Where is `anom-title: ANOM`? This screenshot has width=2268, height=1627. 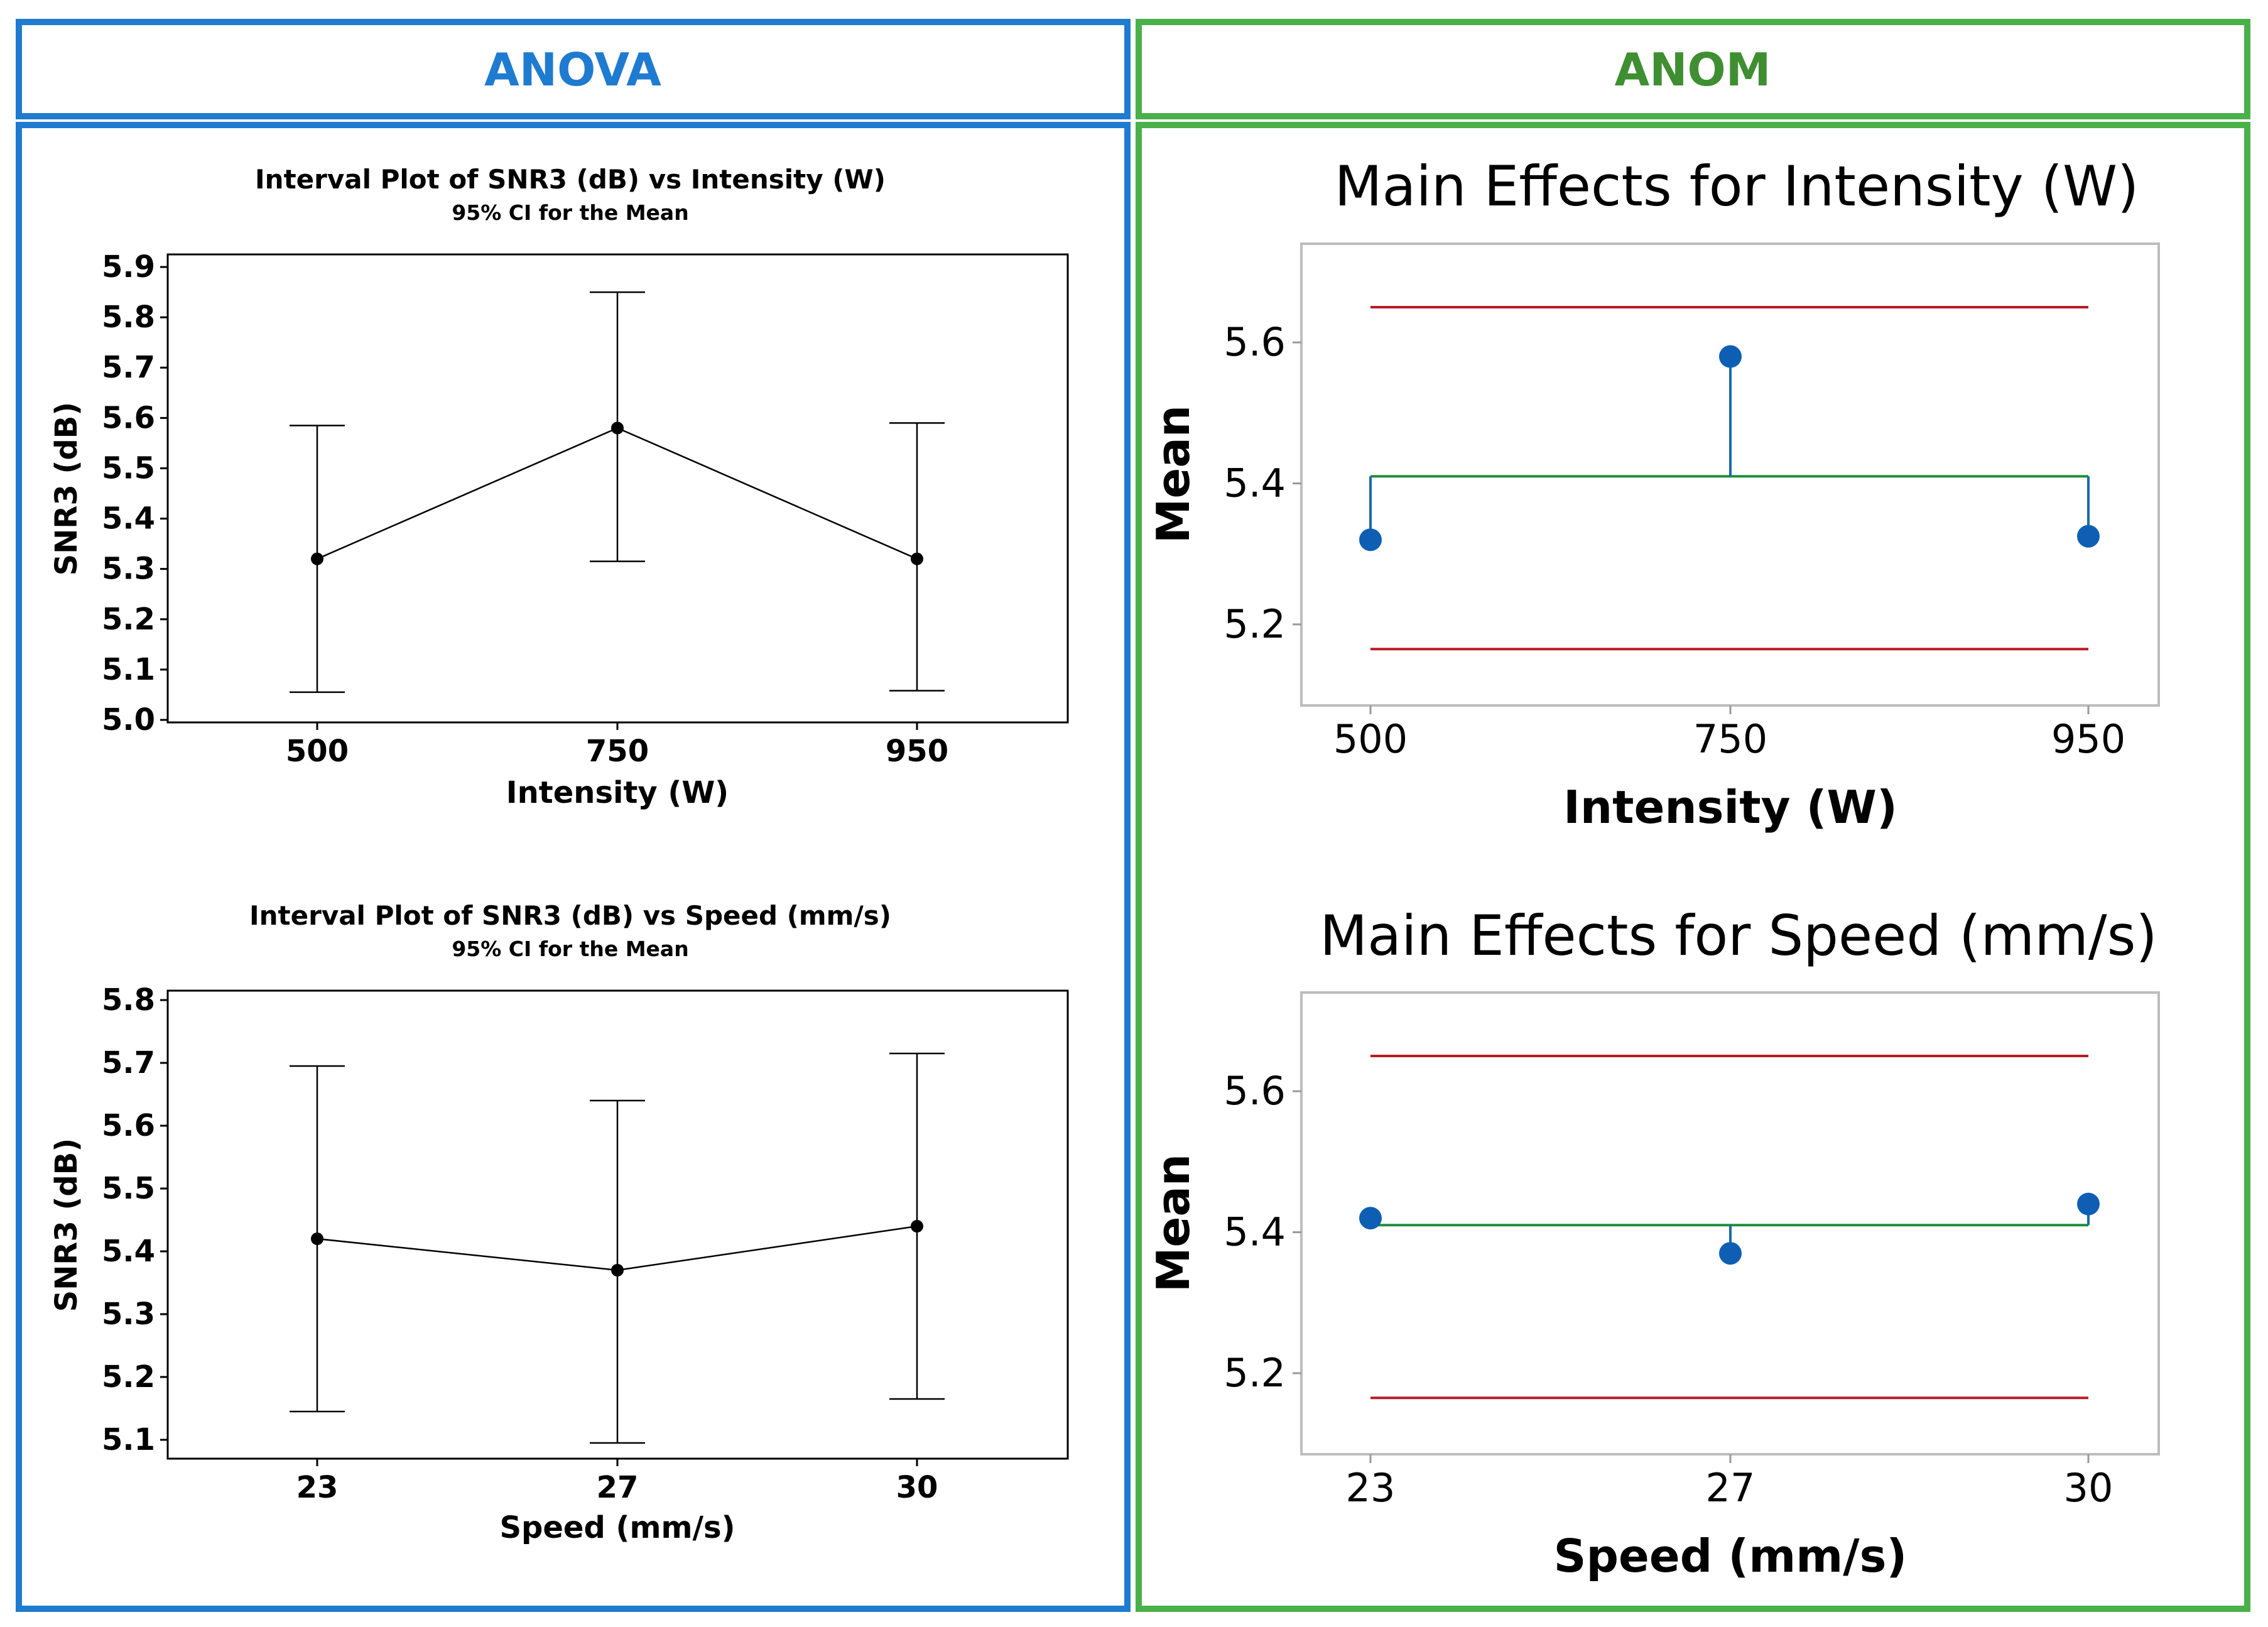
anom-title: ANOM is located at coordinates (1693, 70).